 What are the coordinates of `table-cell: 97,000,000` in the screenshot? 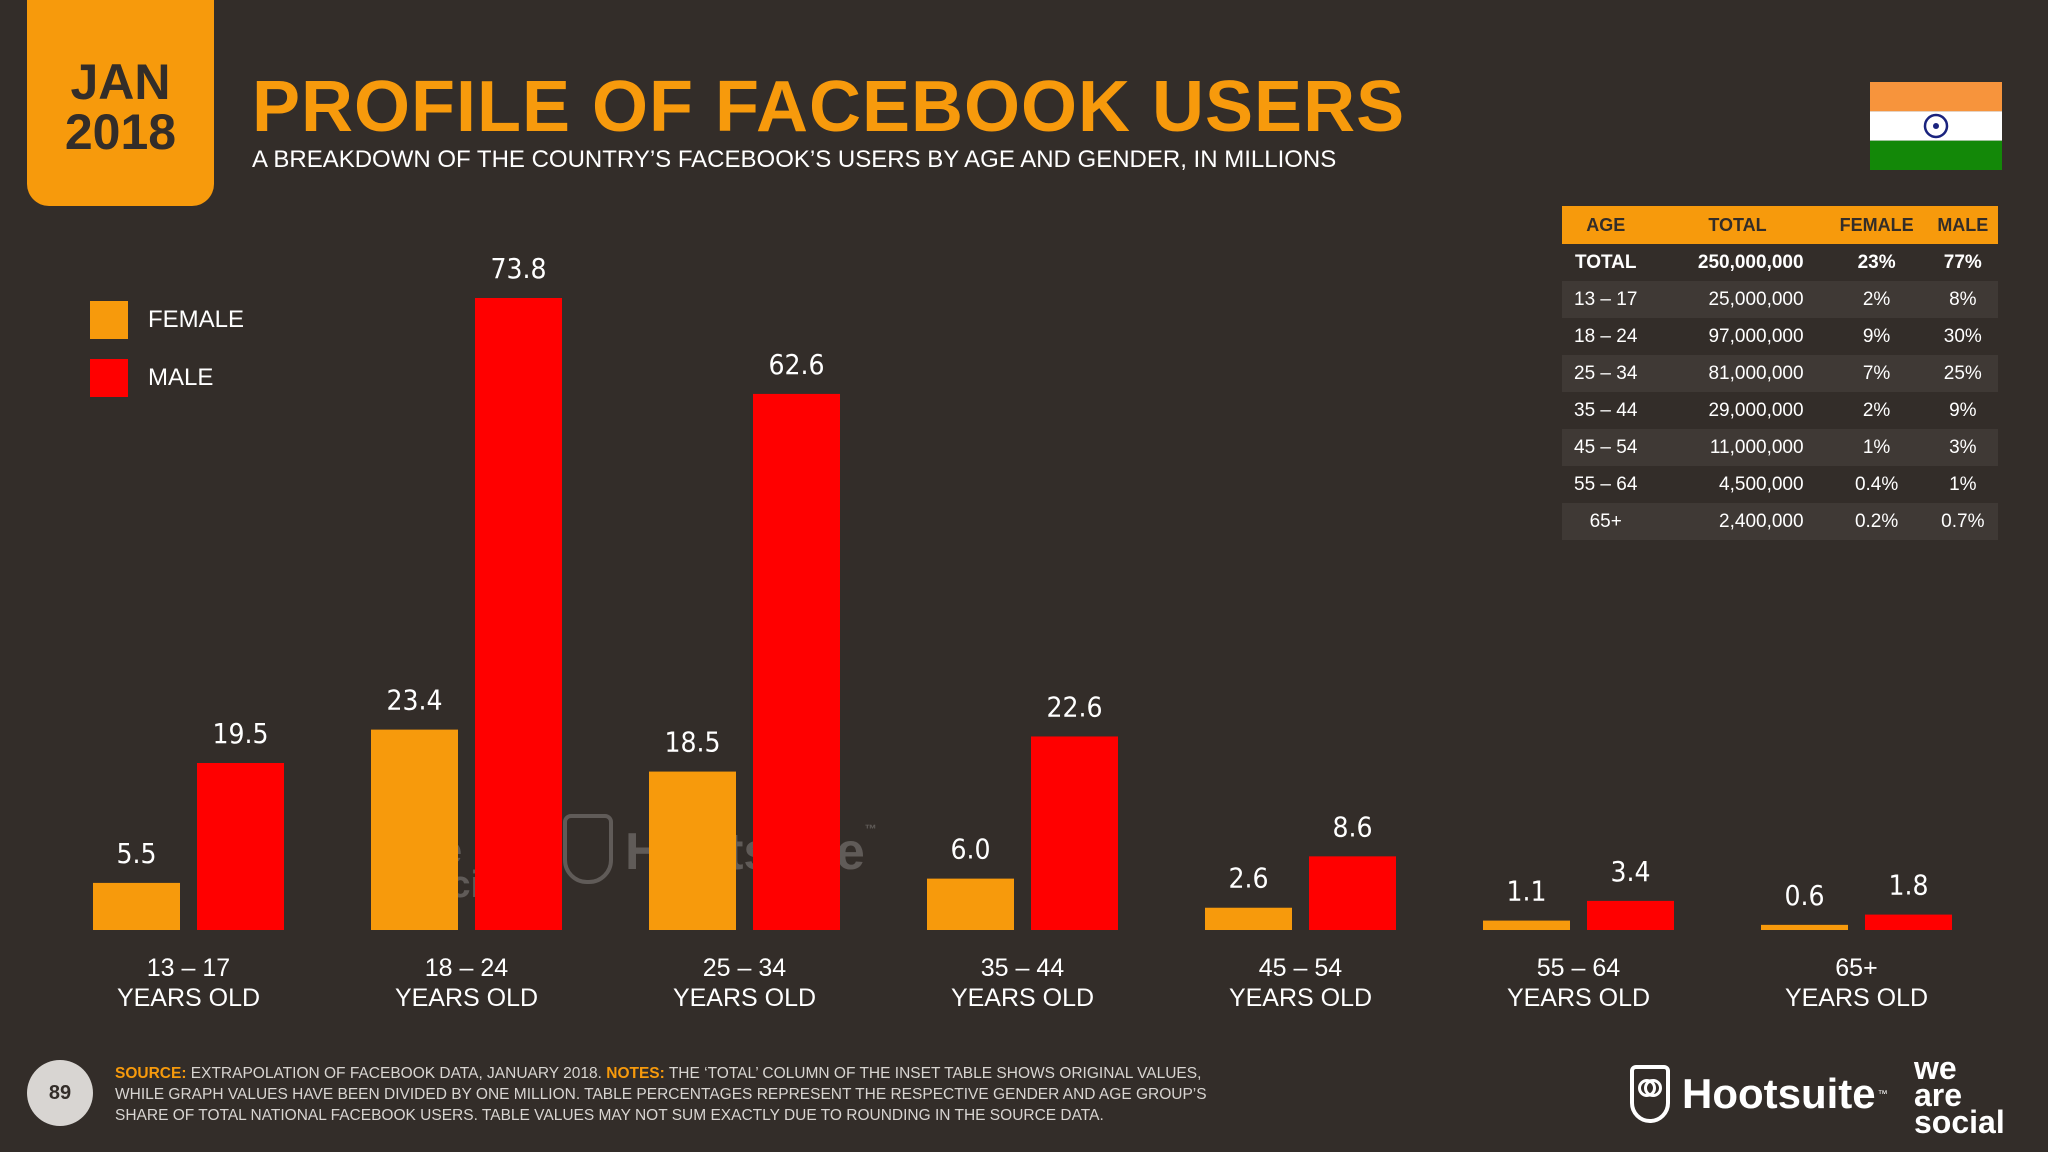 It's located at (1756, 336).